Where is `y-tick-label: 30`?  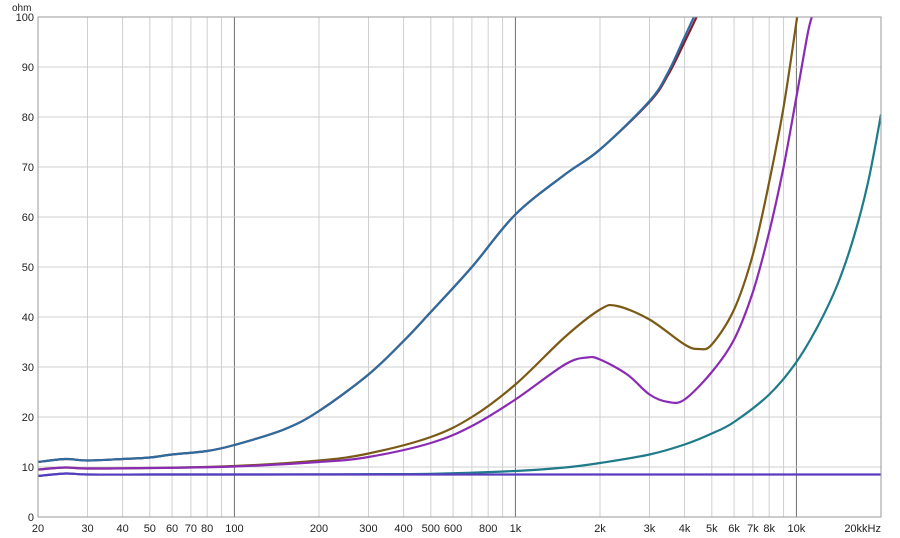
y-tick-label: 30 is located at coordinates (28, 368).